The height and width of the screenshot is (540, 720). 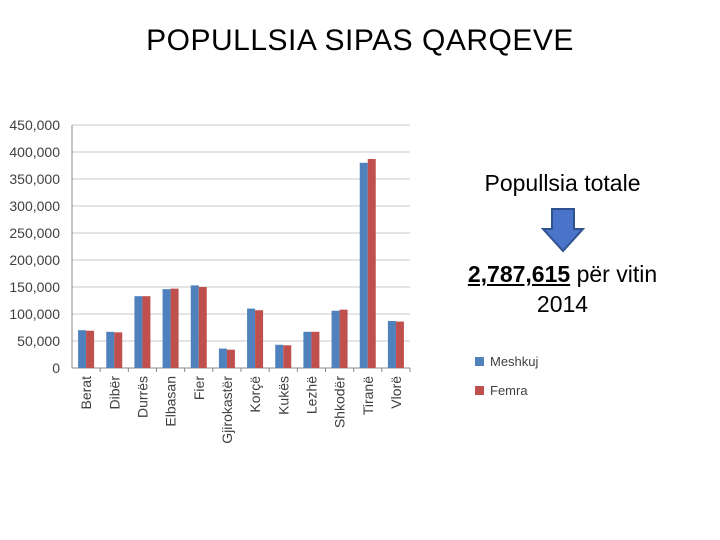 I want to click on x-tick-label: Berat, so click(x=86, y=393).